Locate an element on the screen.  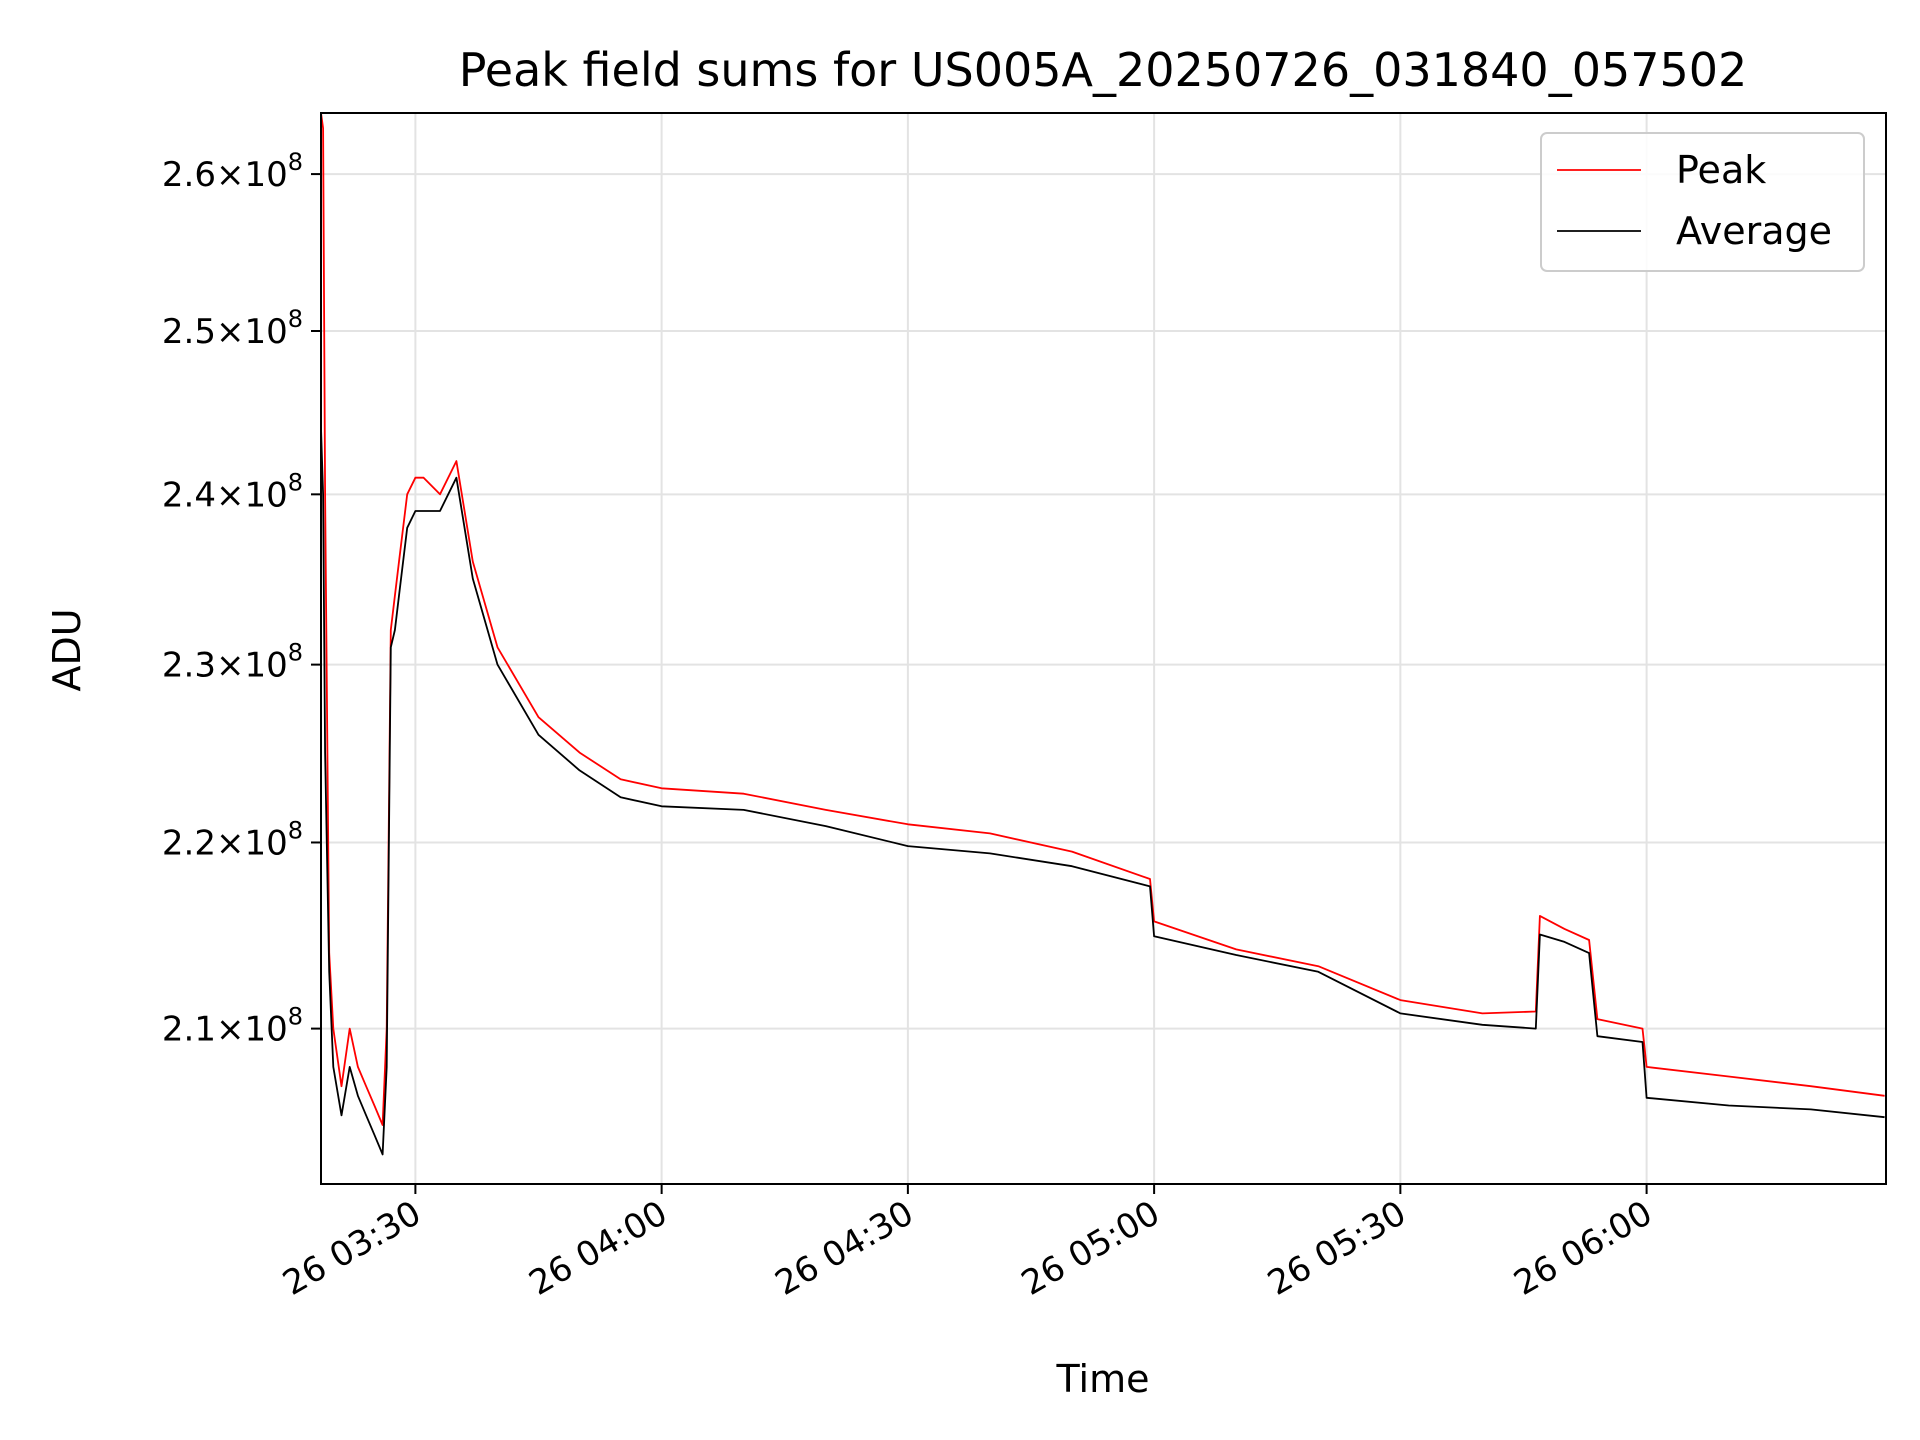
y-tick-label: 2.4×10⁸ is located at coordinates (232, 491).